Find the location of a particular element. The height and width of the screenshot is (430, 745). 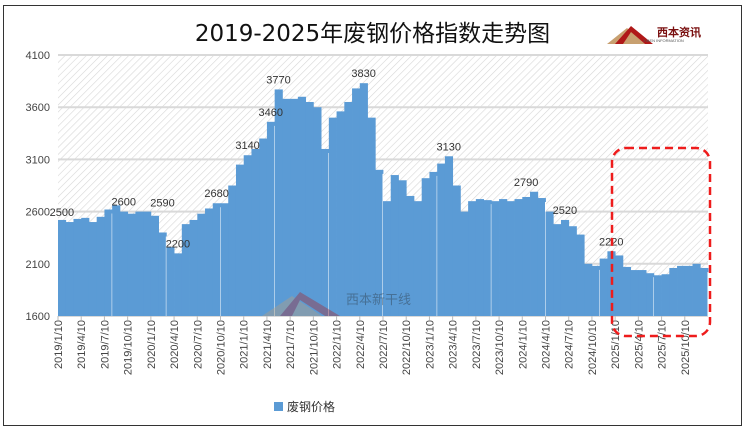

y-tick-label: 2600 is located at coordinates (38, 213).